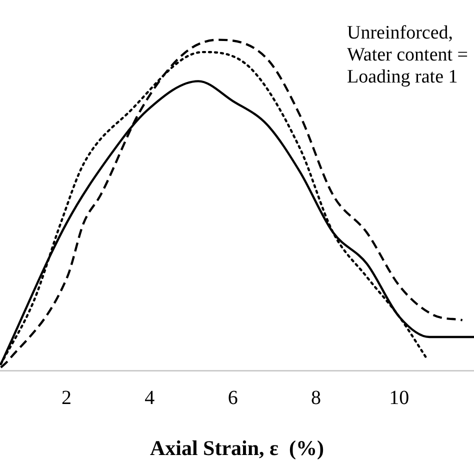 This screenshot has height=474, width=474. Describe the element at coordinates (407, 55) in the screenshot. I see `annotation: Water content =` at that location.